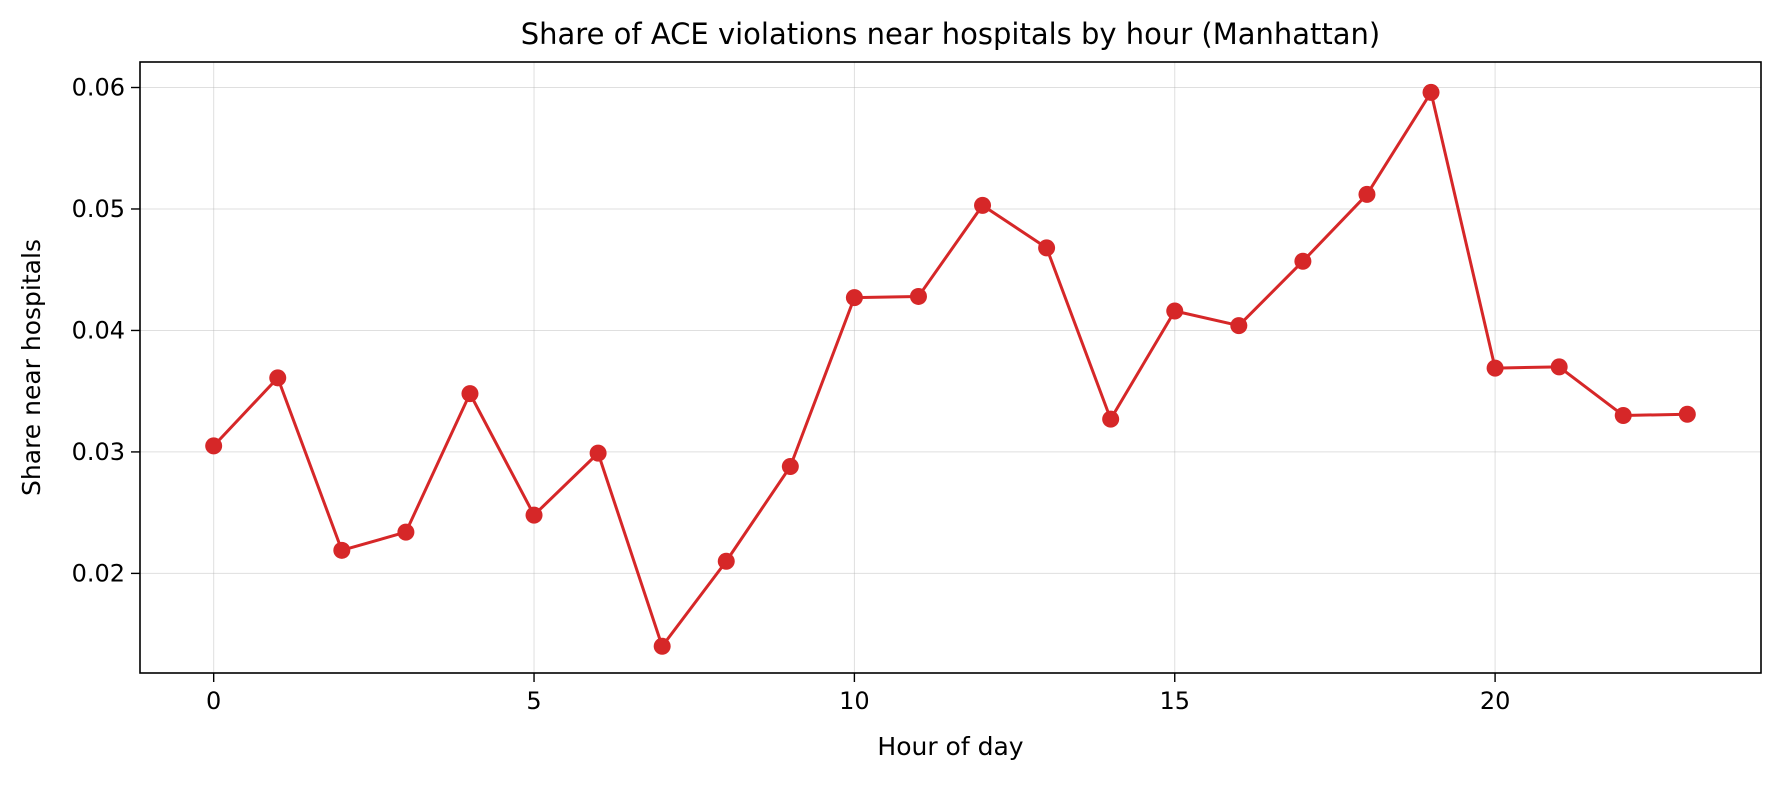 Image resolution: width=1779 pixels, height=785 pixels. What do you see at coordinates (213, 701) in the screenshot?
I see `x-tick-label: 0` at bounding box center [213, 701].